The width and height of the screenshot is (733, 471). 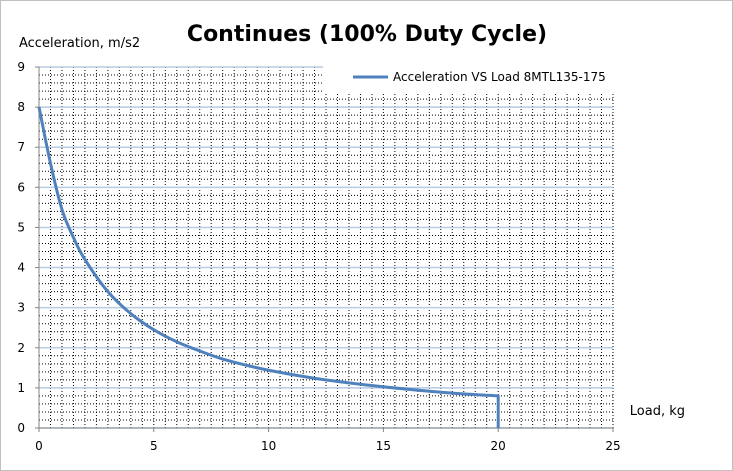 I want to click on y-axis-label: Acceleration, m/s2, so click(x=79, y=43).